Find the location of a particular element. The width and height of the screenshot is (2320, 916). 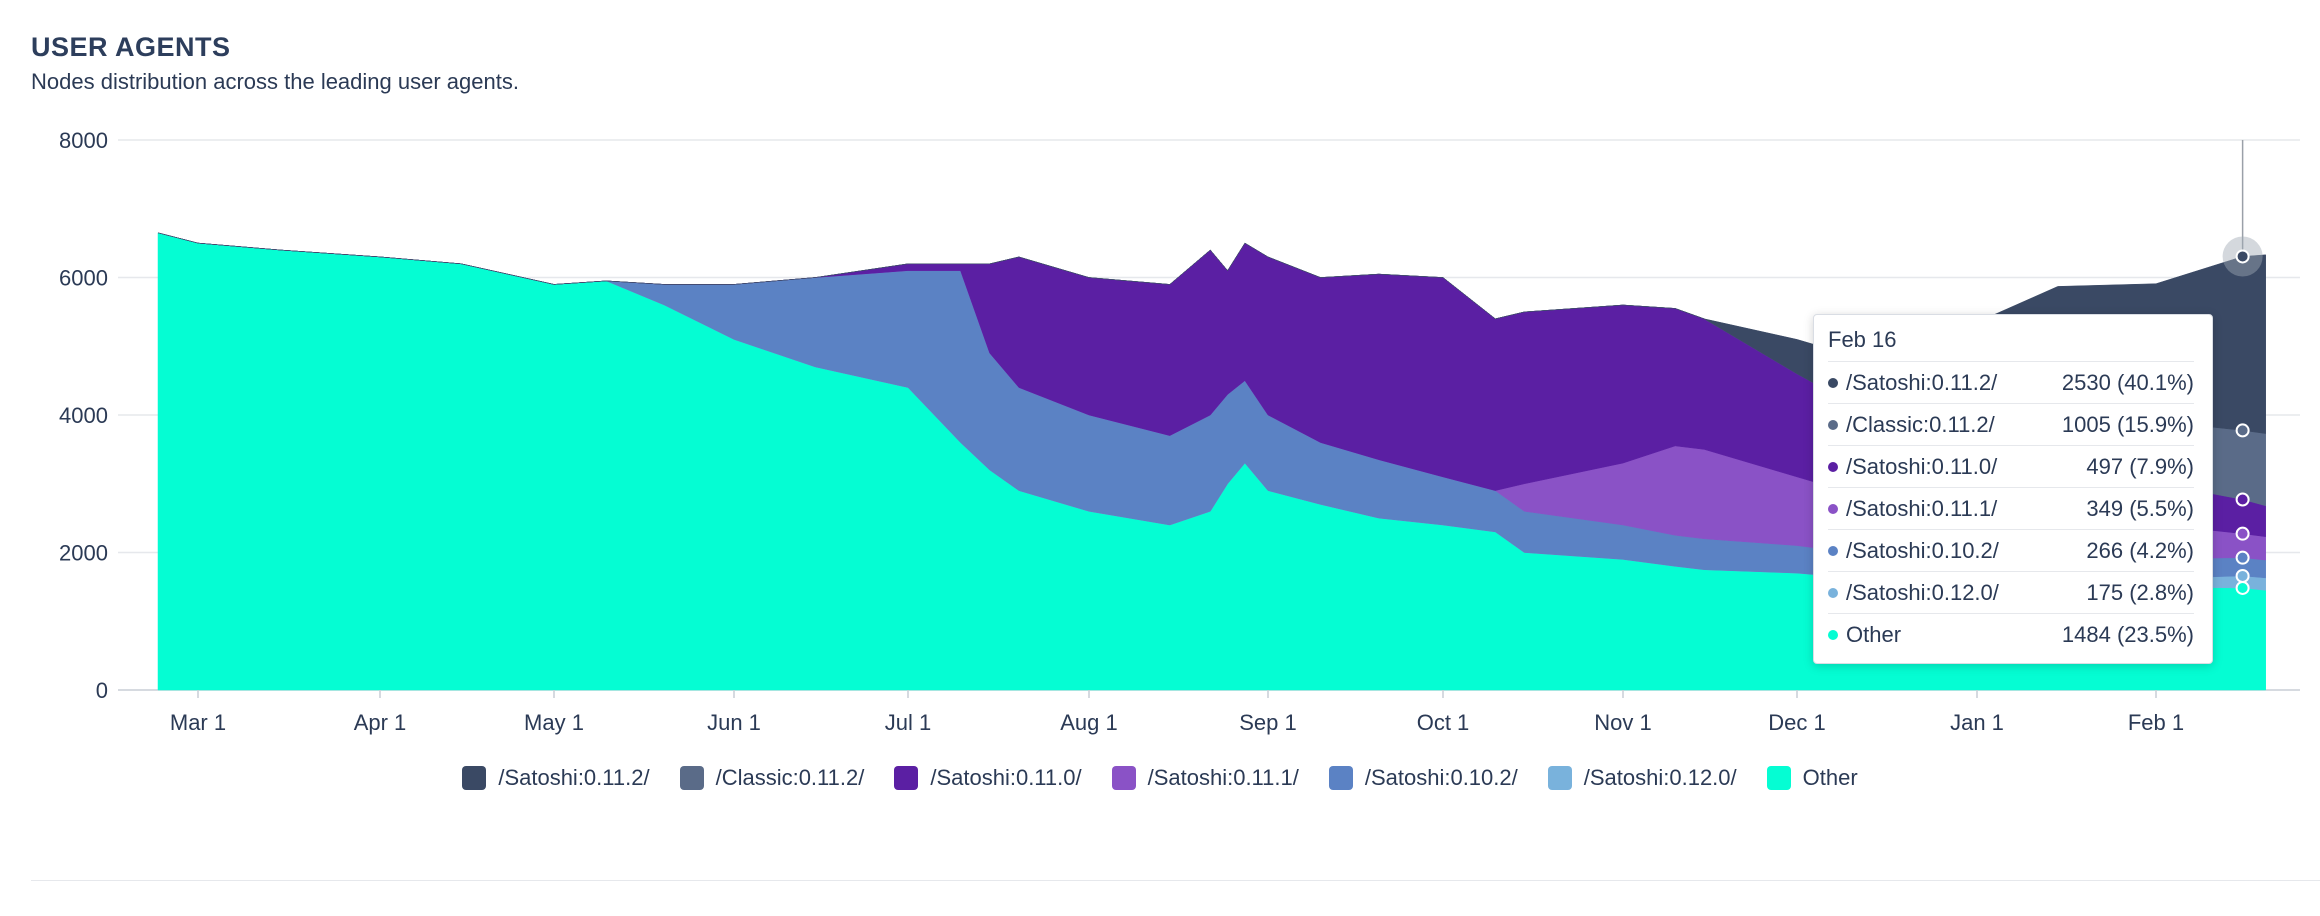

chart-title: USER AGENTS is located at coordinates (131, 47).